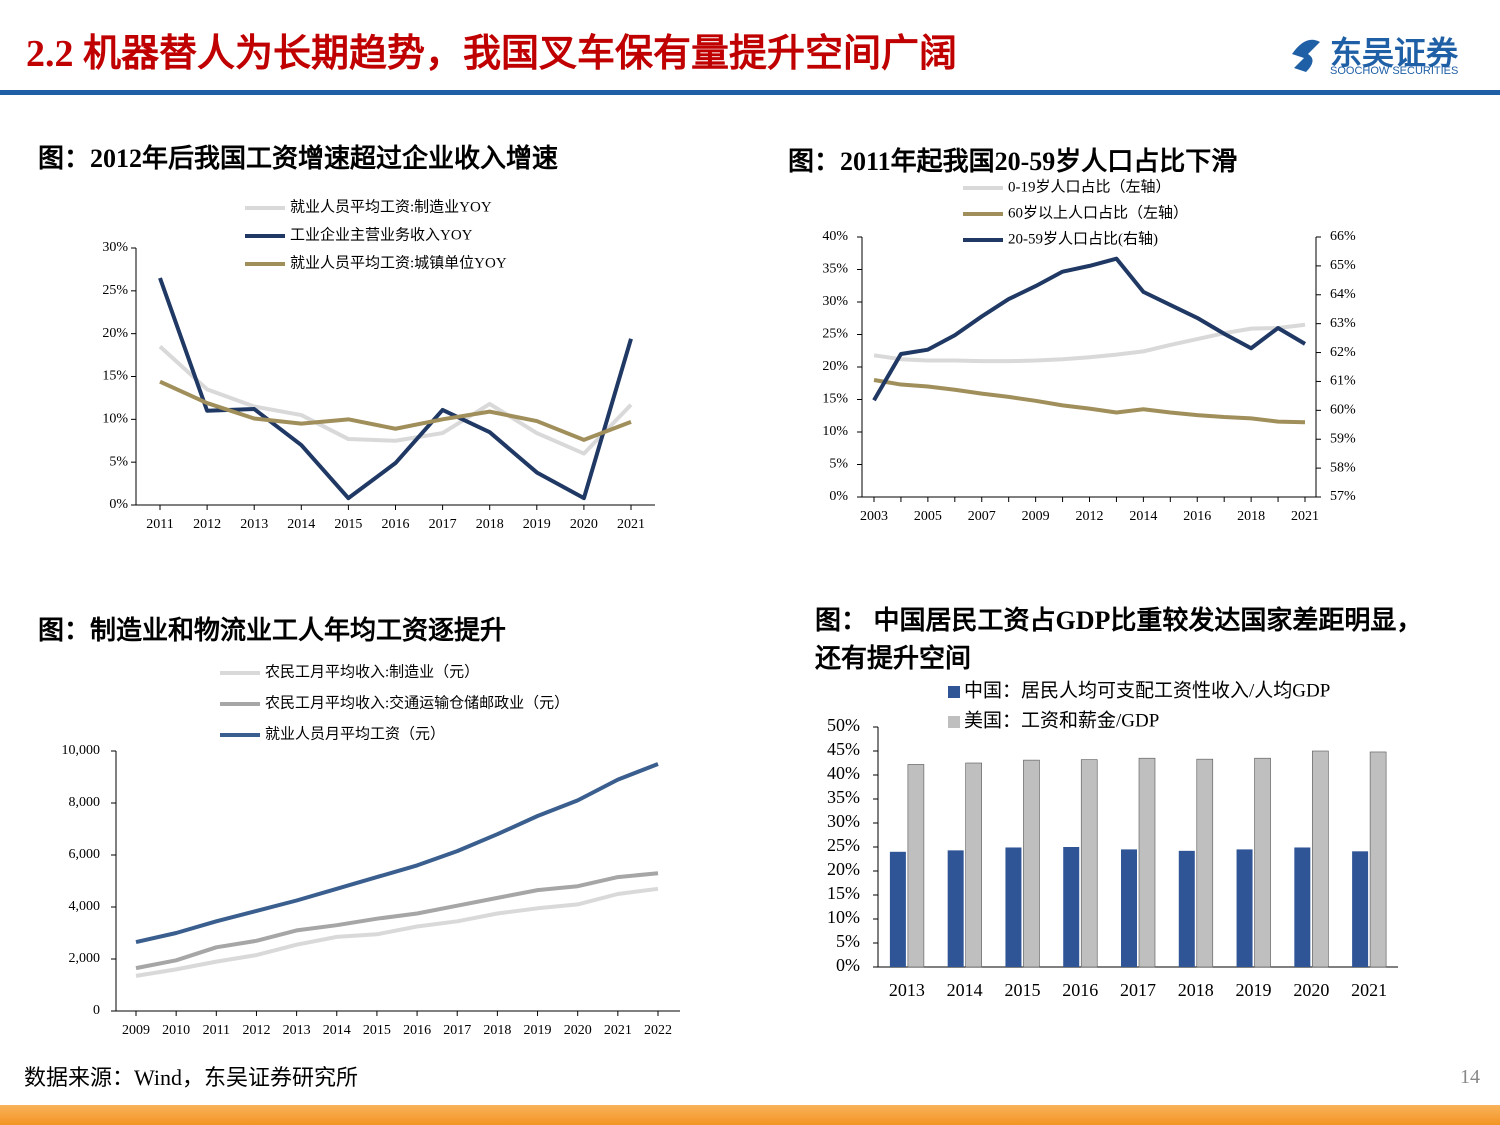 The image size is (1500, 1125). What do you see at coordinates (85, 958) in the screenshot?
I see `y-tick-label: 2,000` at bounding box center [85, 958].